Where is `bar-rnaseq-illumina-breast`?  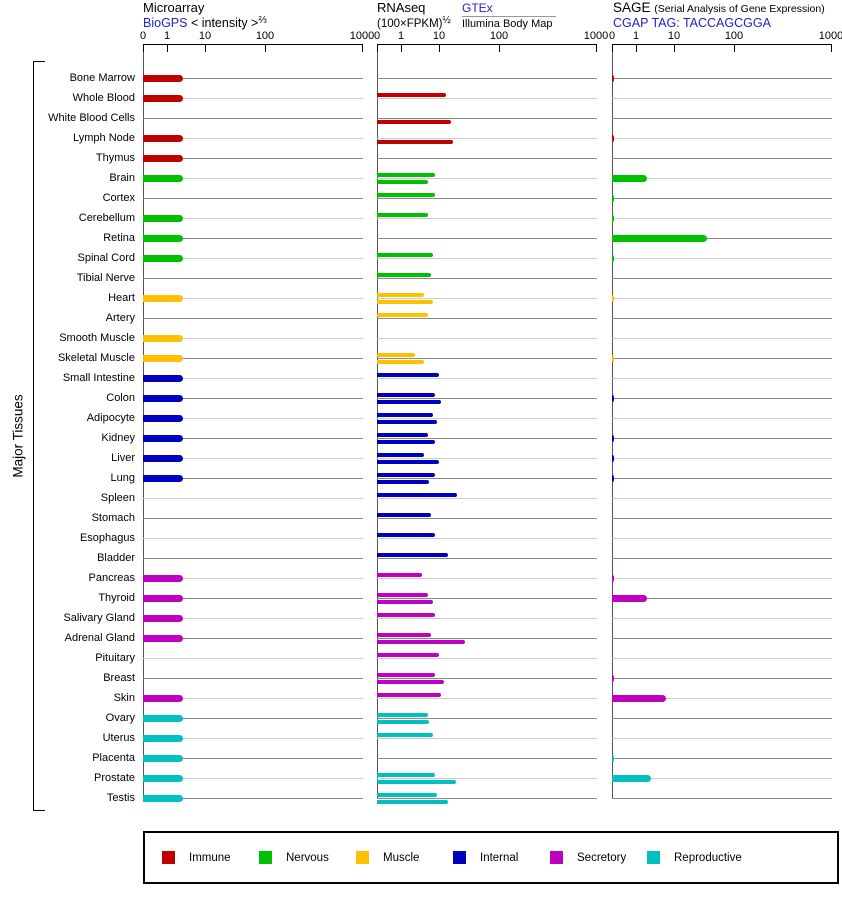 bar-rnaseq-illumina-breast is located at coordinates (410, 682).